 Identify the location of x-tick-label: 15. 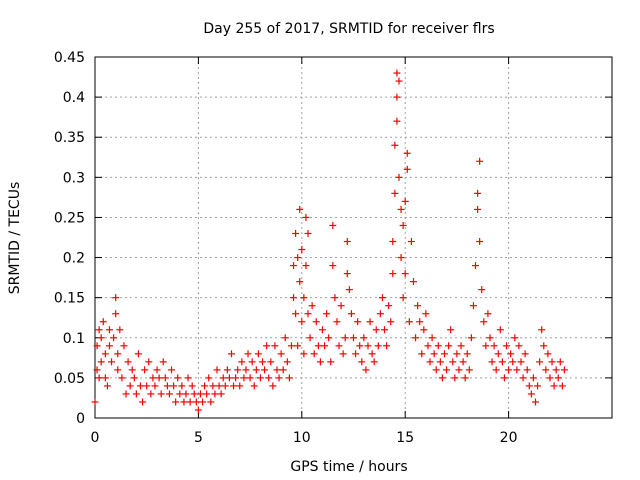
(405, 438).